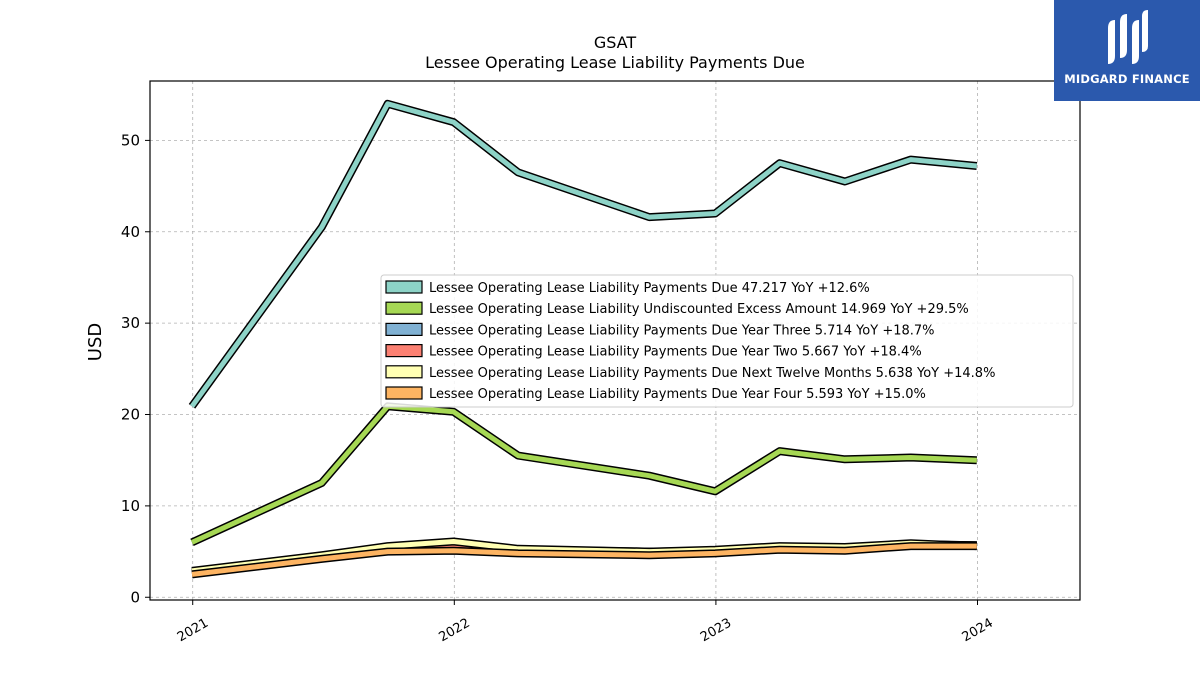 This screenshot has height=675, width=1200. I want to click on y-tick-label: 0, so click(135, 597).